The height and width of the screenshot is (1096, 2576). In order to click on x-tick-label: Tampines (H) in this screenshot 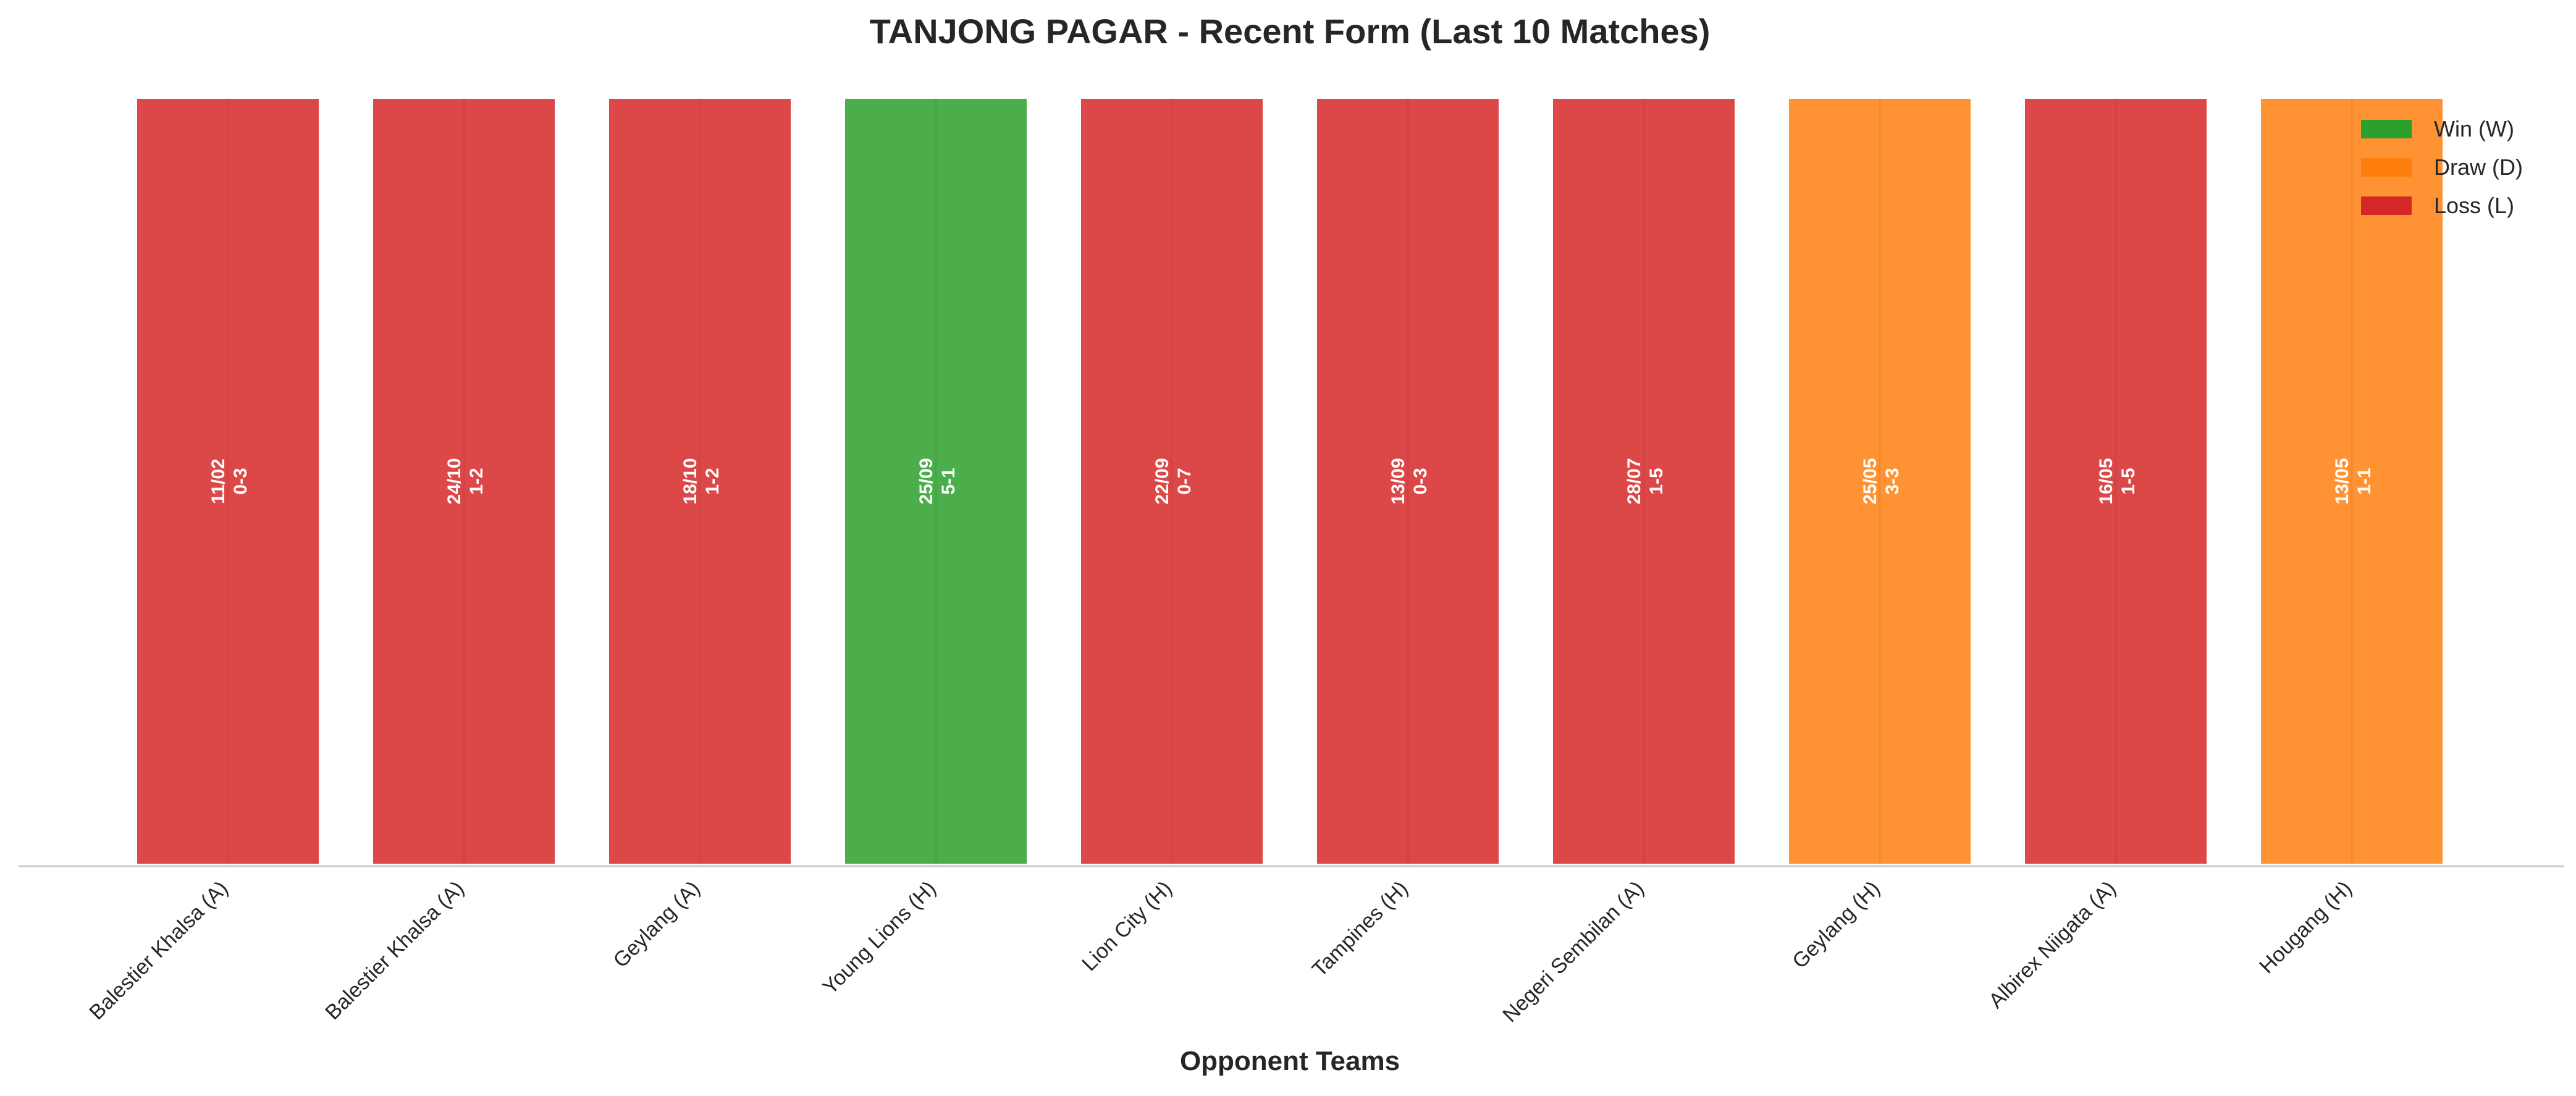, I will do `click(1360, 929)`.